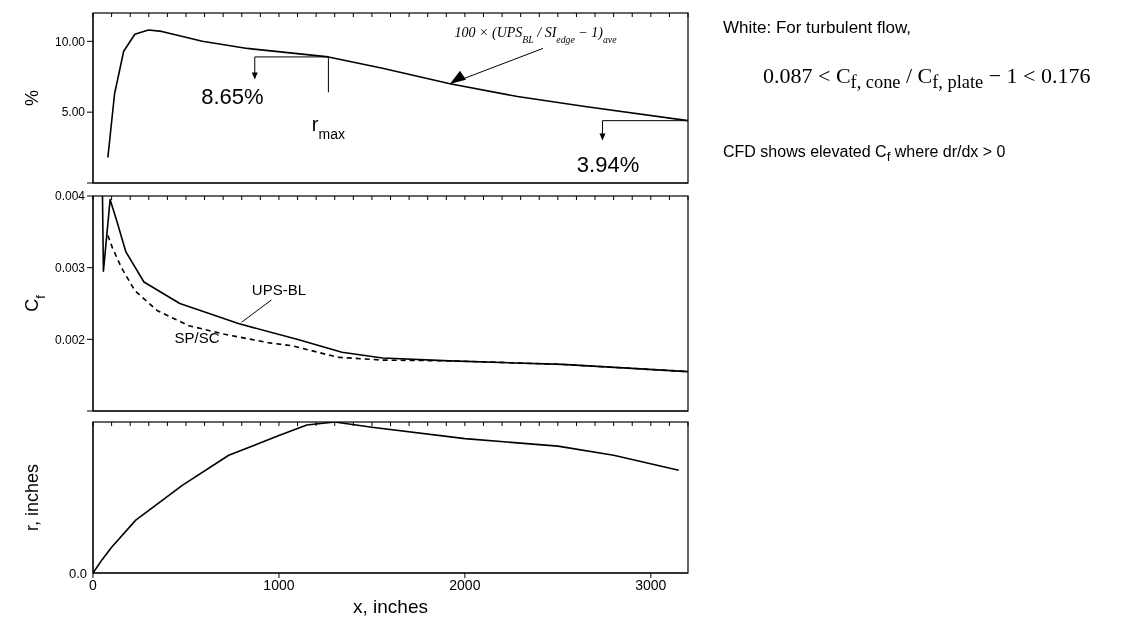 Image resolution: width=1121 pixels, height=628 pixels. I want to click on x-tick-label: 1000, so click(279, 584).